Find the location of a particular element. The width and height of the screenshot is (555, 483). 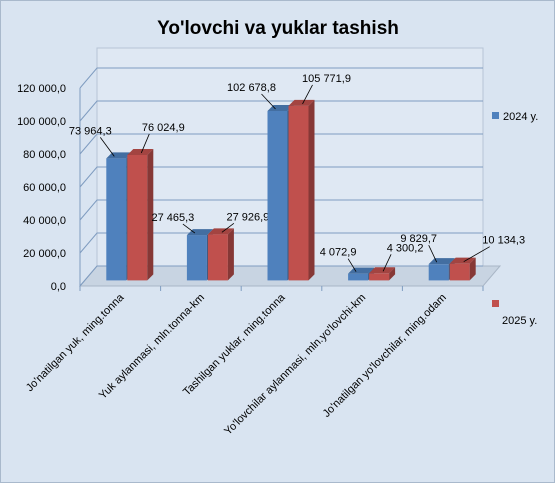

data-label: 27 465,3 is located at coordinates (172, 218).